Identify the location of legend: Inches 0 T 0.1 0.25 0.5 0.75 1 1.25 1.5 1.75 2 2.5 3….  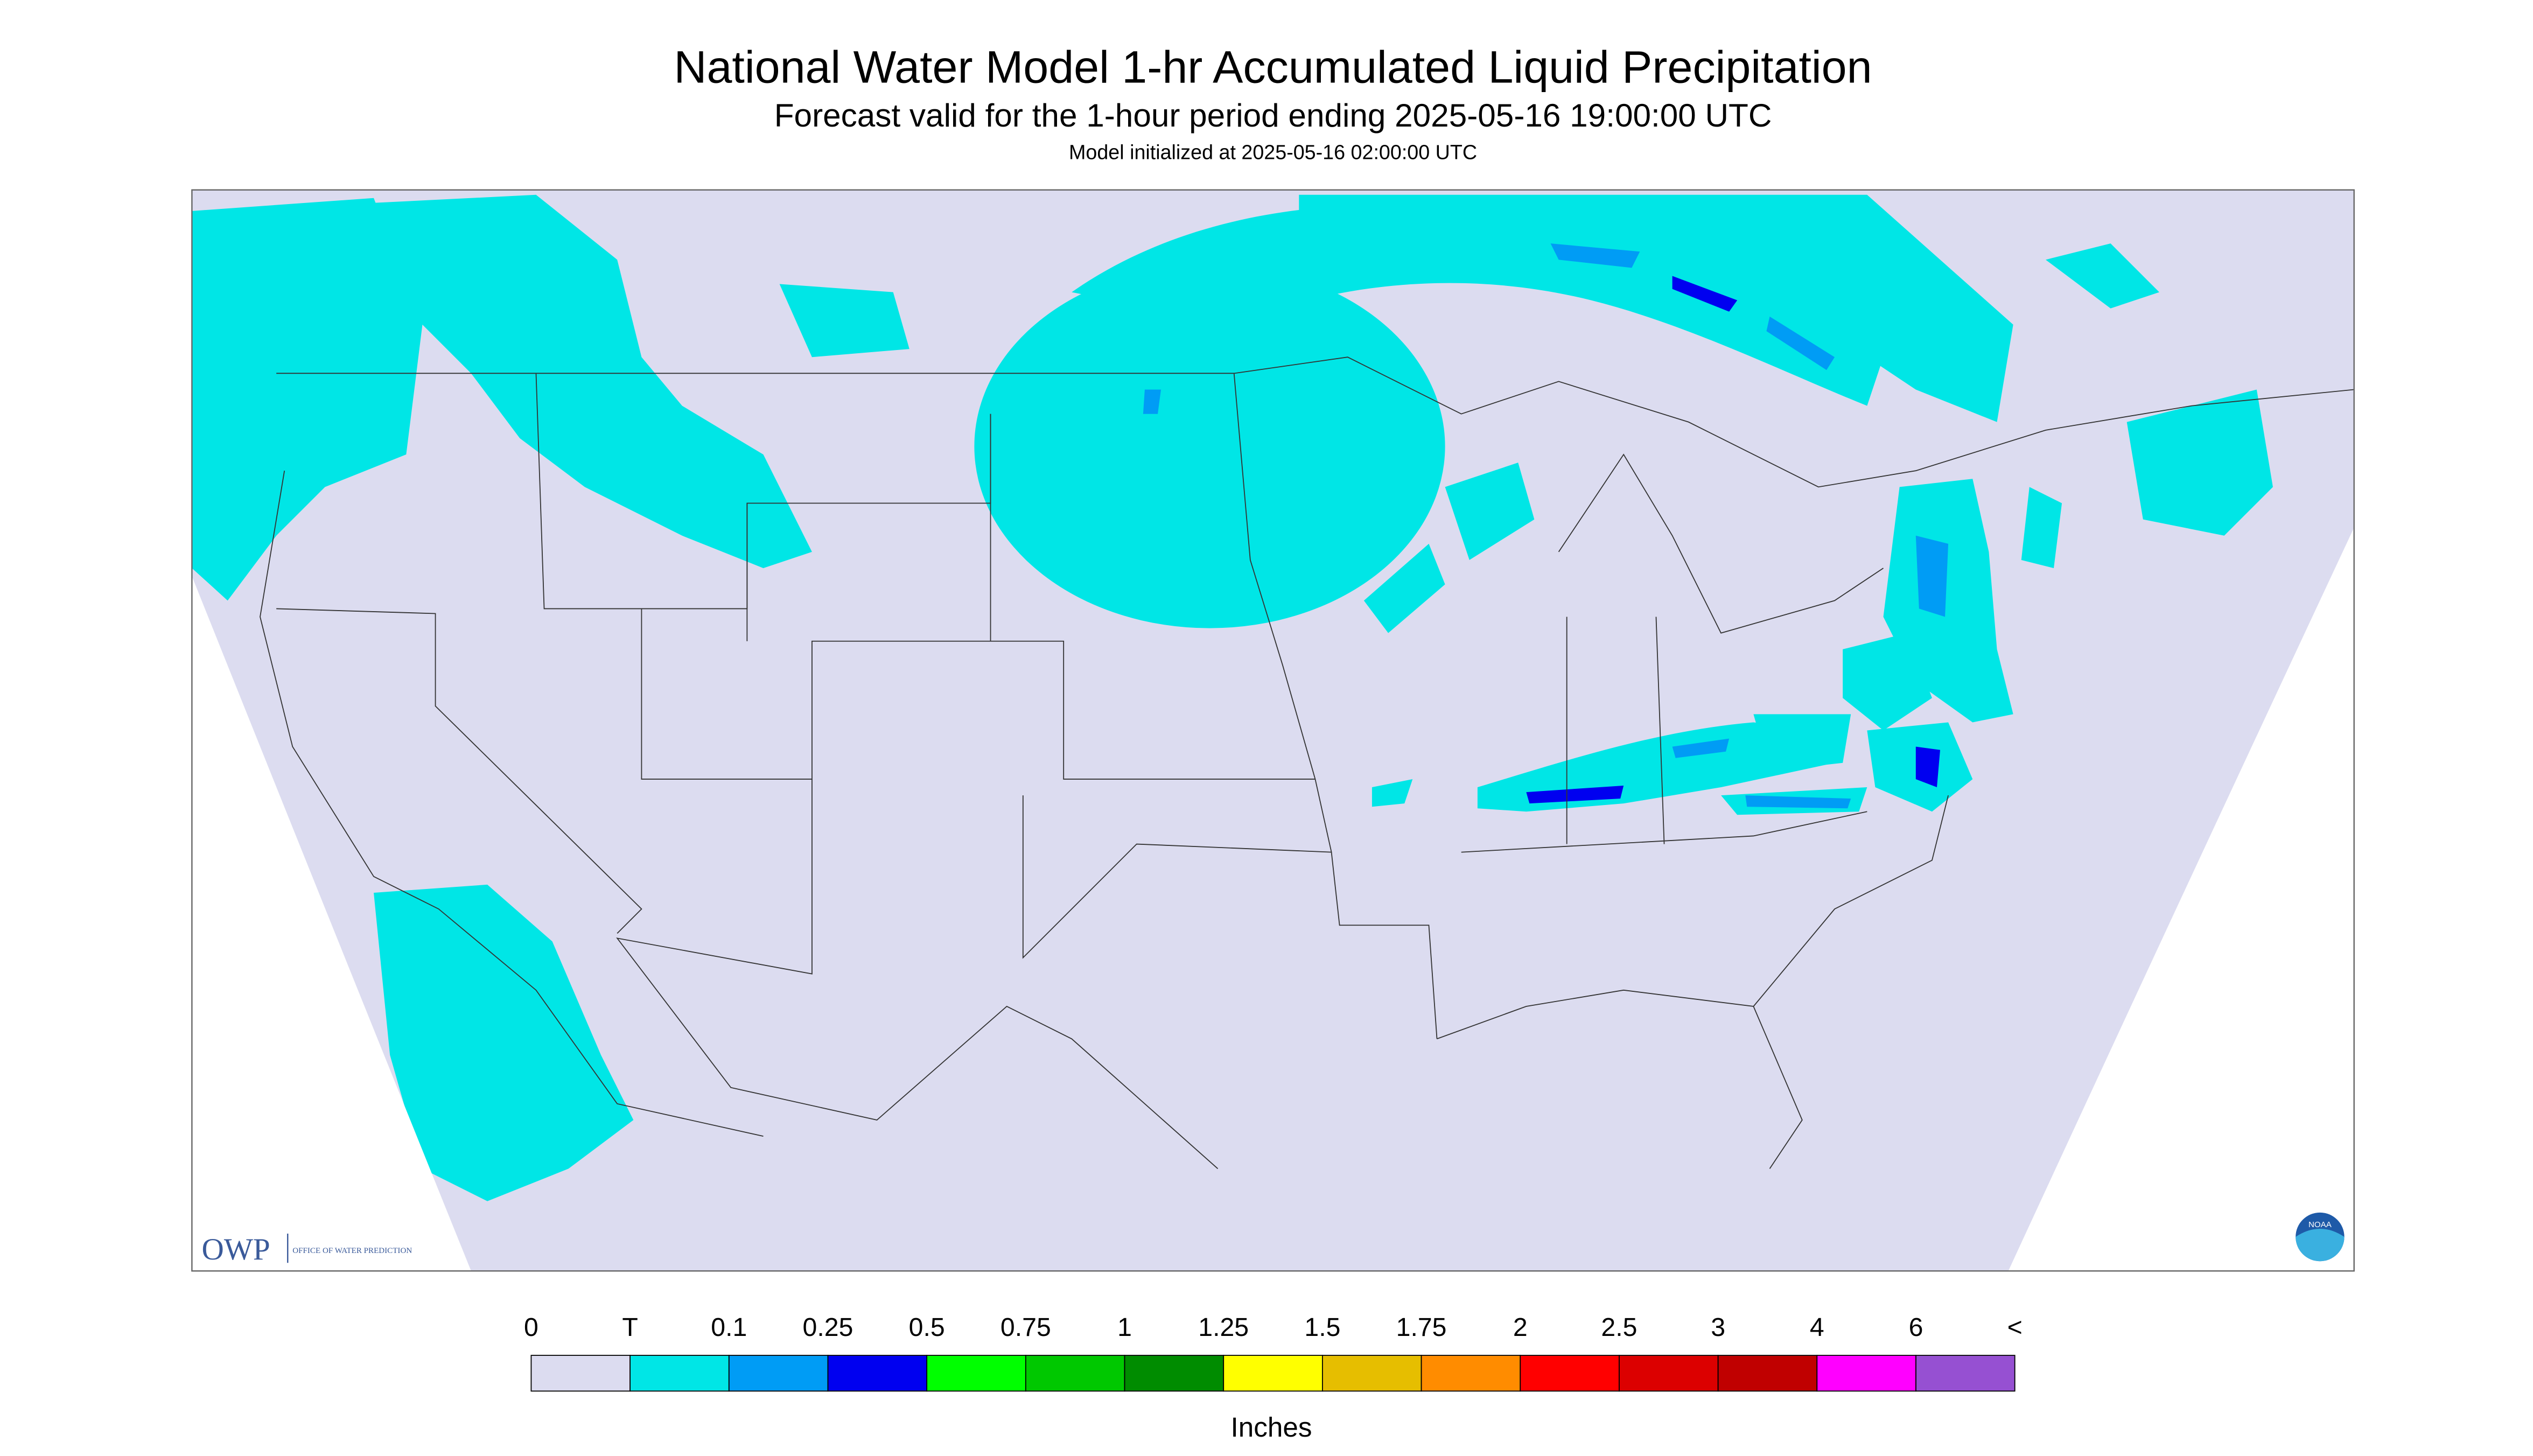
(1273, 1378).